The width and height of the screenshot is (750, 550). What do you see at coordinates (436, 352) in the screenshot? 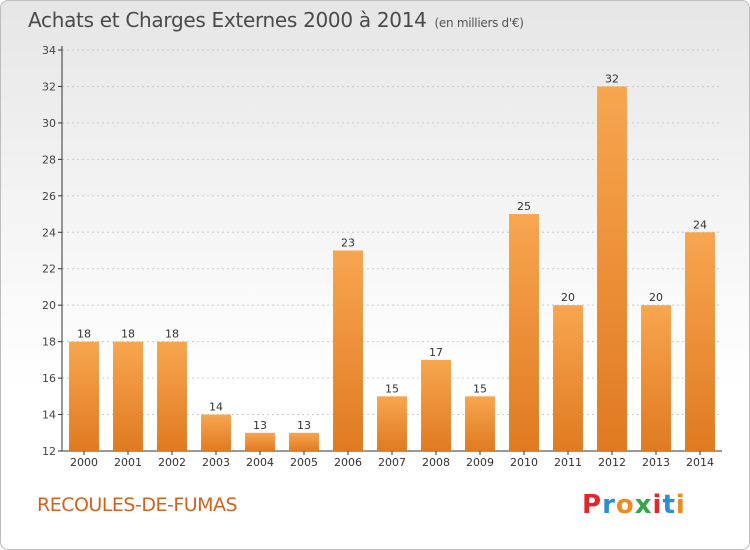
I see `bar-value-label: 17` at bounding box center [436, 352].